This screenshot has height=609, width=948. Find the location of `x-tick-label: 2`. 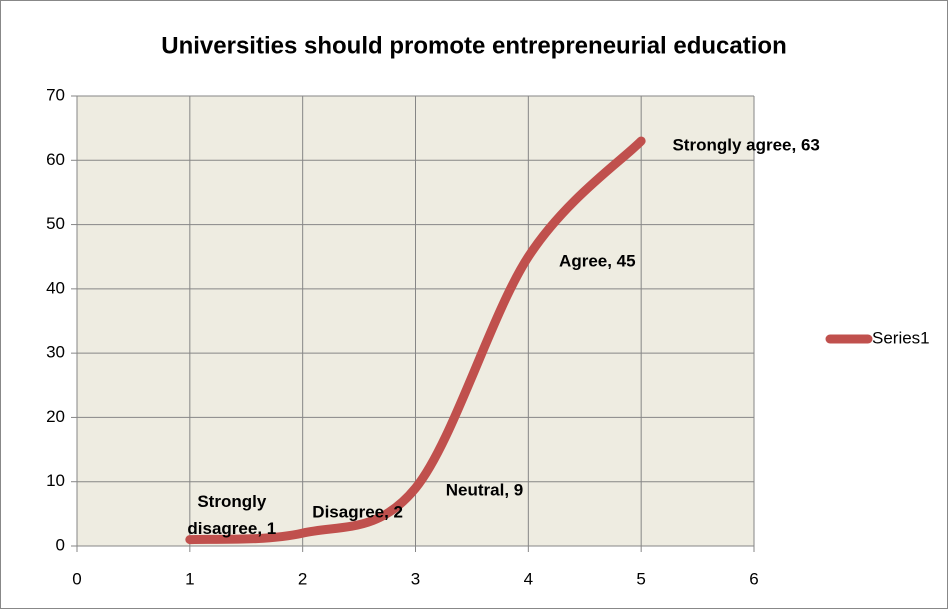

x-tick-label: 2 is located at coordinates (302, 578).